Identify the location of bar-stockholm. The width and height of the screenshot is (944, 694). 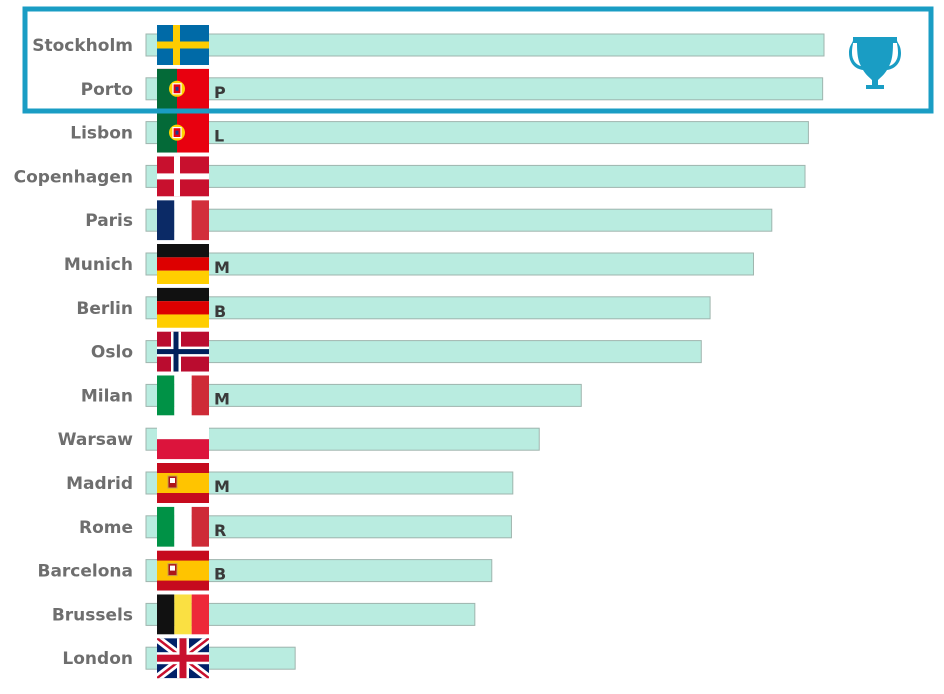
(485, 45).